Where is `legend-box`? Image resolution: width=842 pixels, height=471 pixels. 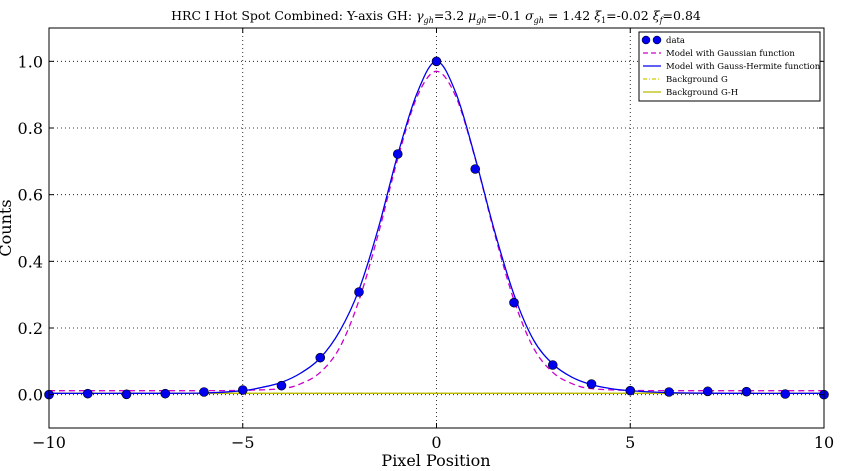 legend-box is located at coordinates (729, 66).